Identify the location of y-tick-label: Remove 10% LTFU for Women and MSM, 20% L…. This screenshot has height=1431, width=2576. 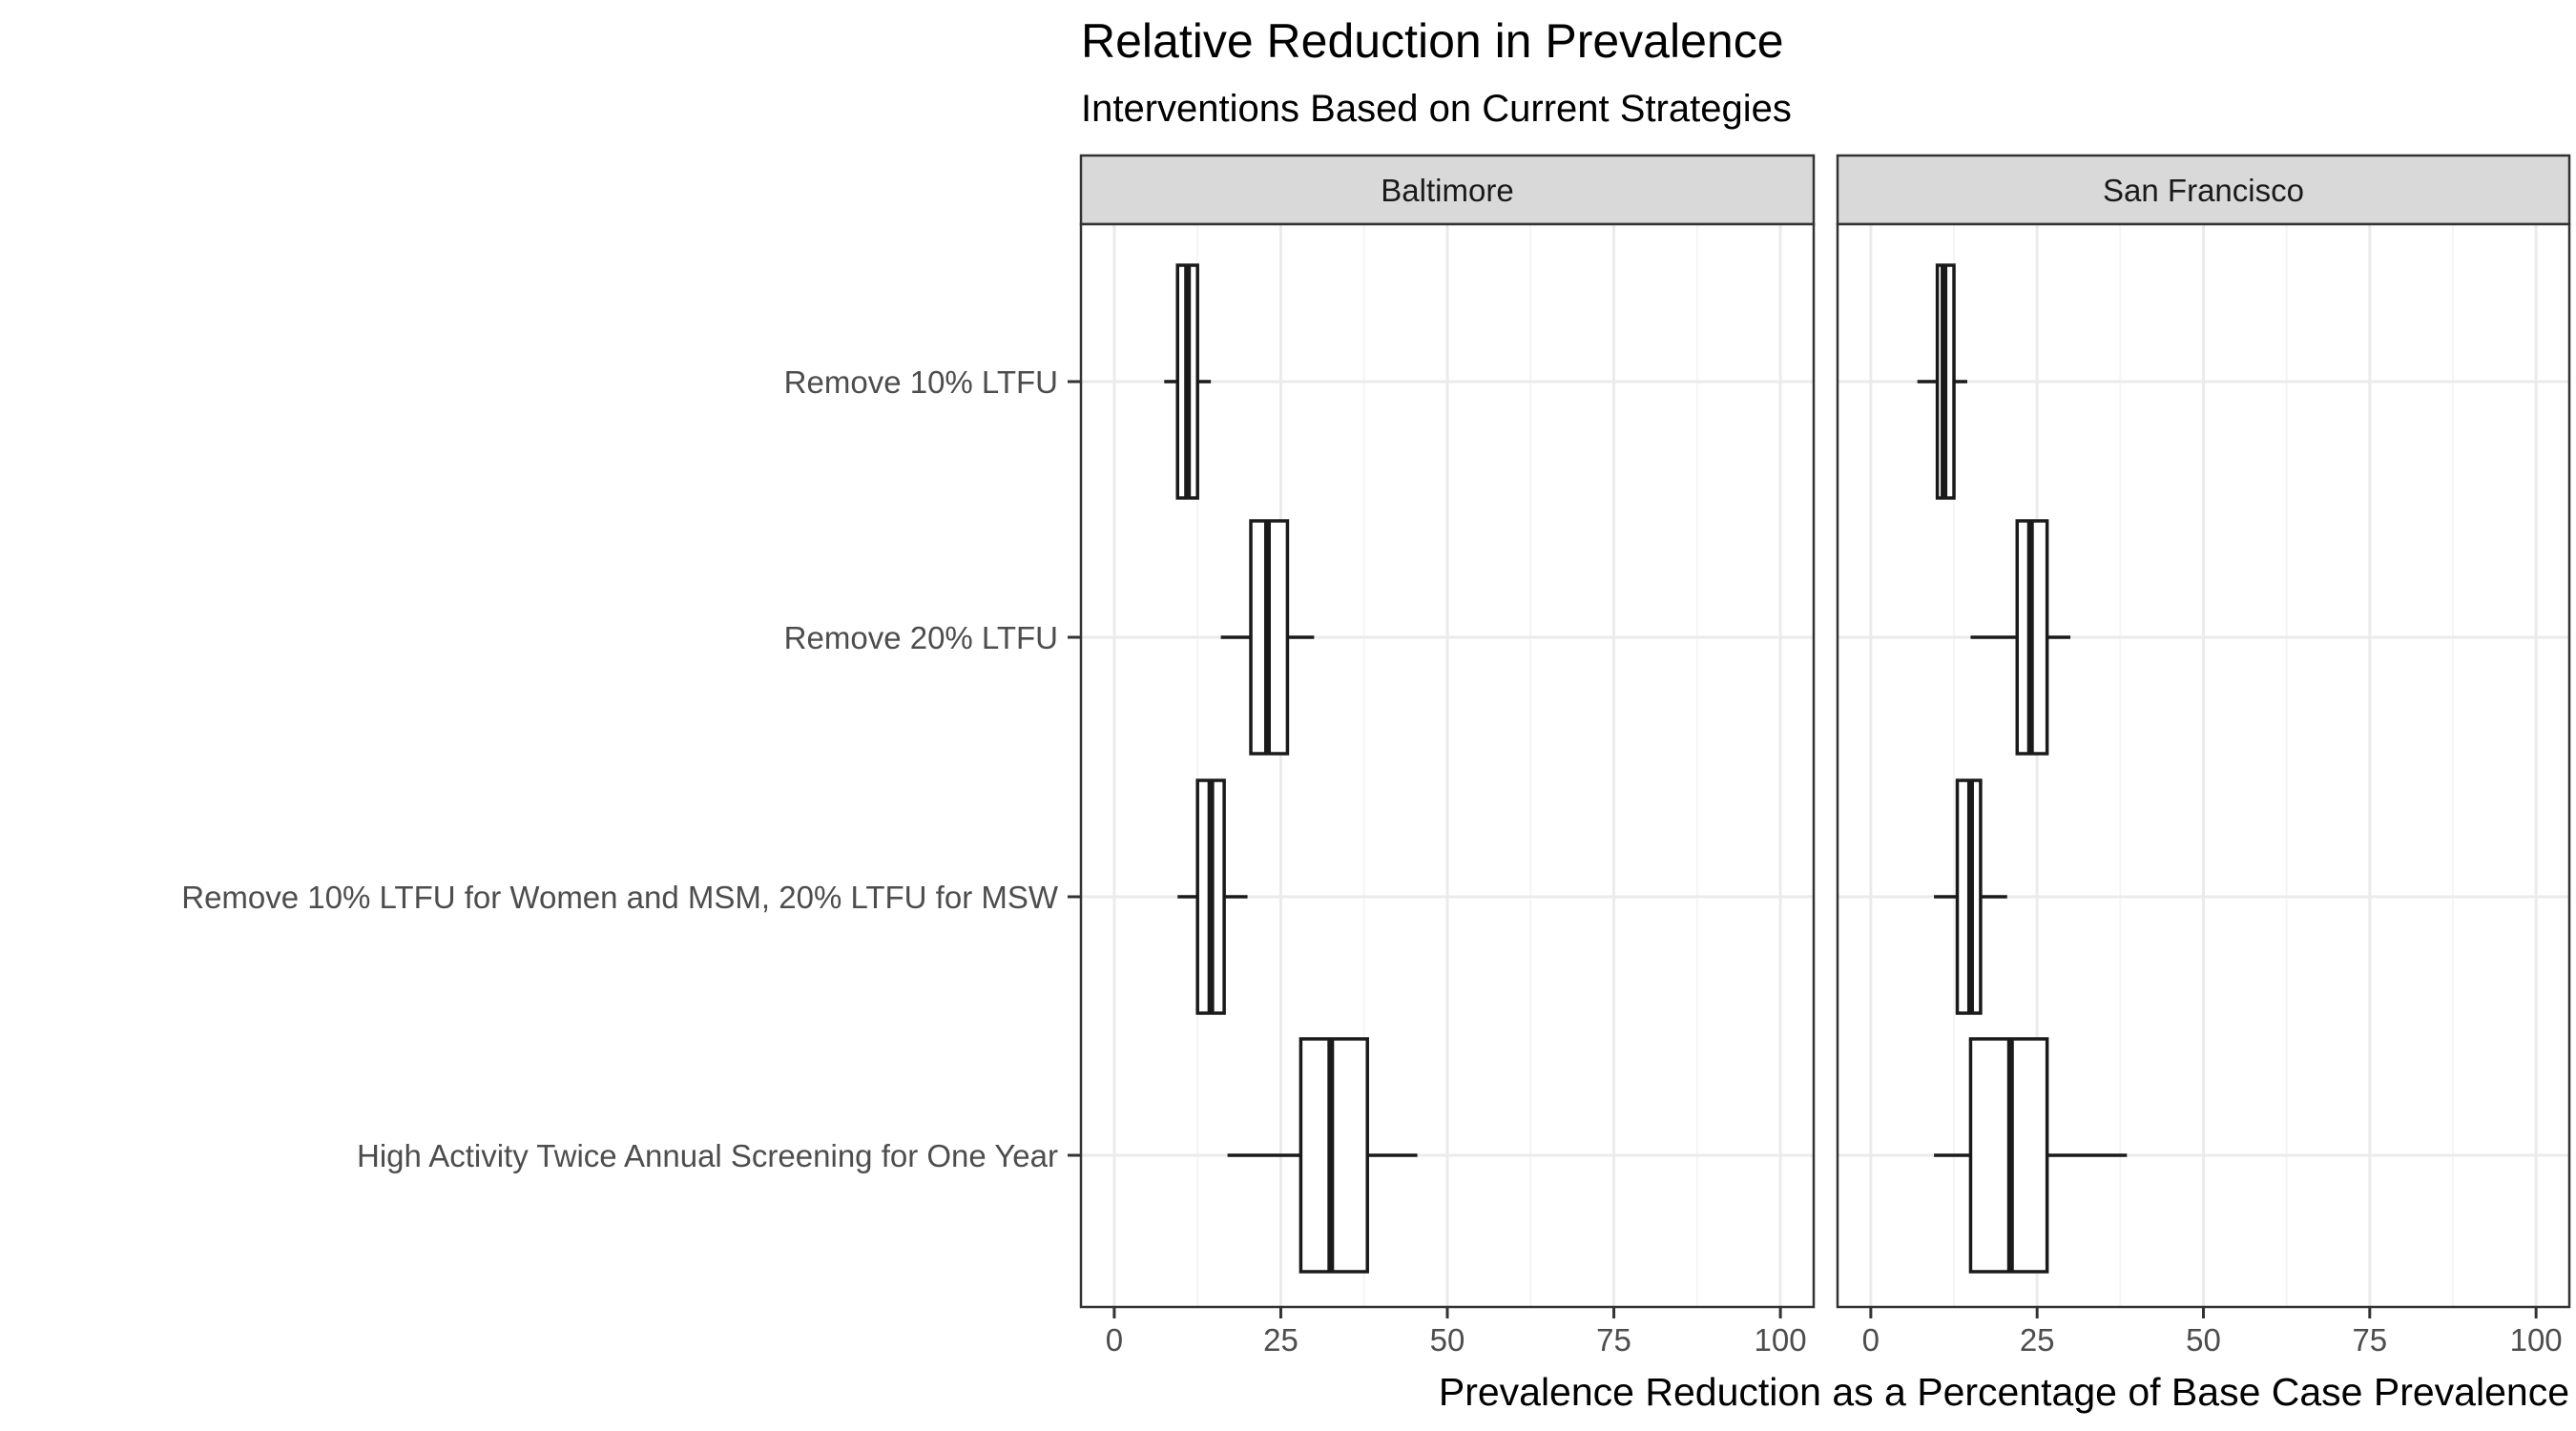
(620, 898).